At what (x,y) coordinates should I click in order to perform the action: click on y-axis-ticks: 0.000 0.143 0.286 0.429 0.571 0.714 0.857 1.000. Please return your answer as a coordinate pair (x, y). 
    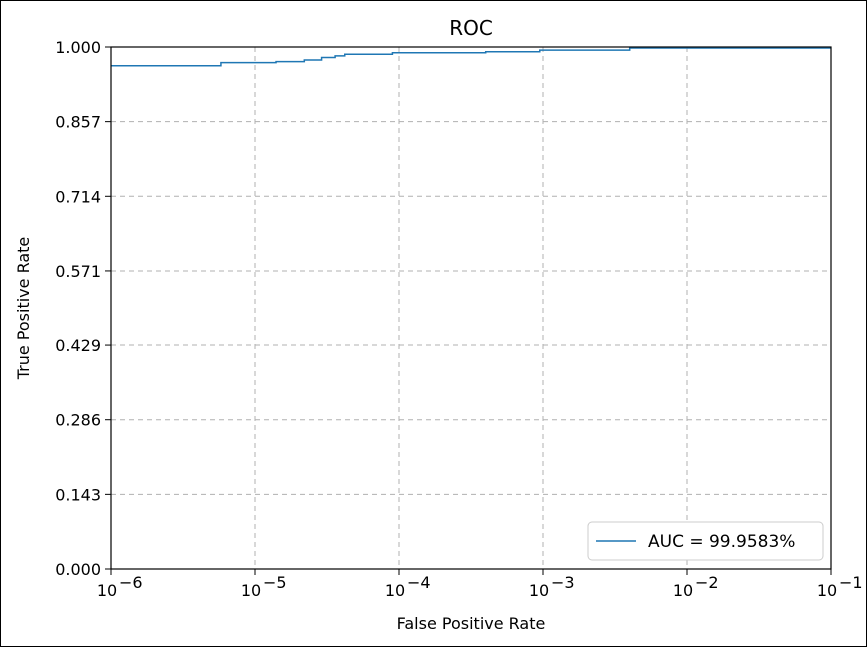
    Looking at the image, I should click on (83, 308).